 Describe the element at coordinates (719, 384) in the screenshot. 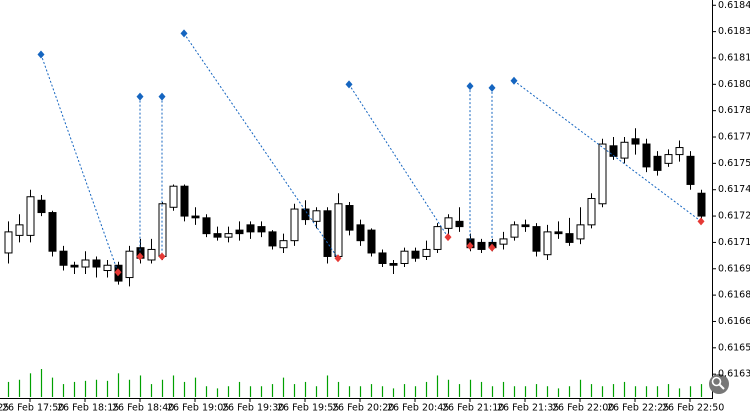

I see `zoom-icon` at that location.